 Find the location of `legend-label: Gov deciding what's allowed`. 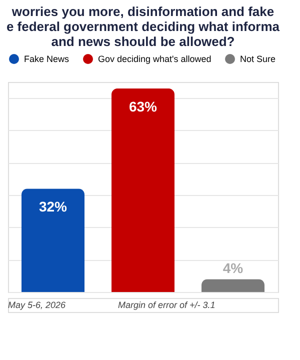

legend-label: Gov deciding what's allowed is located at coordinates (155, 59).